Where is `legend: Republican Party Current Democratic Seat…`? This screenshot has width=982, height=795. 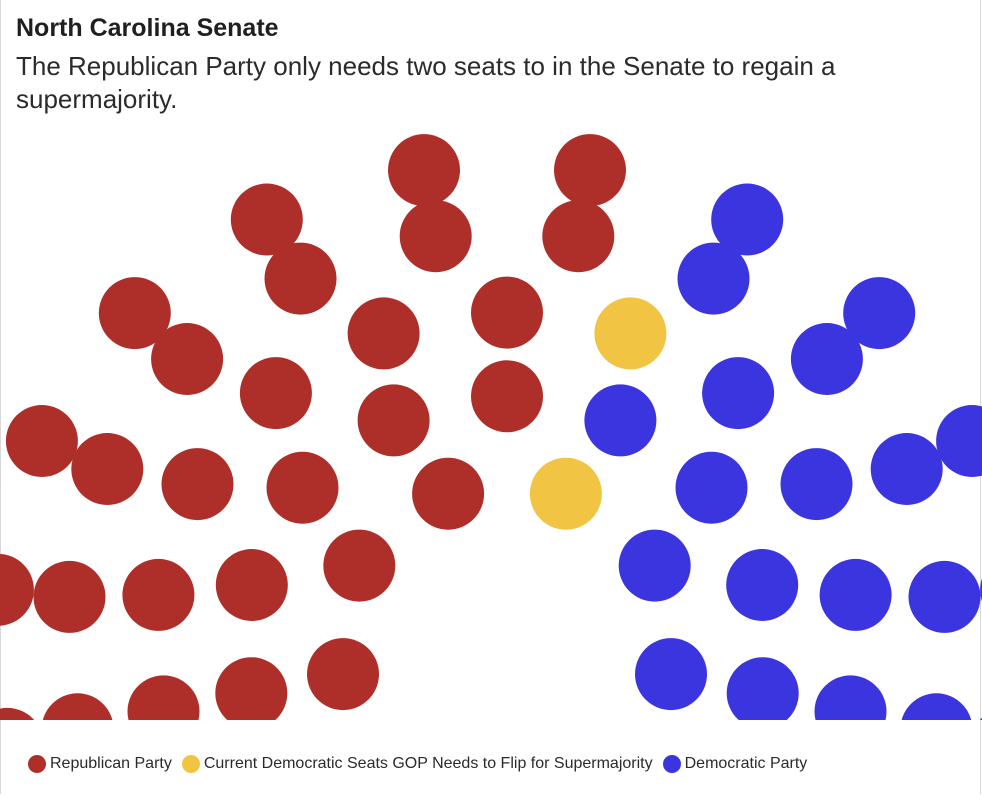
legend: Republican Party Current Democratic Seat… is located at coordinates (422, 764).